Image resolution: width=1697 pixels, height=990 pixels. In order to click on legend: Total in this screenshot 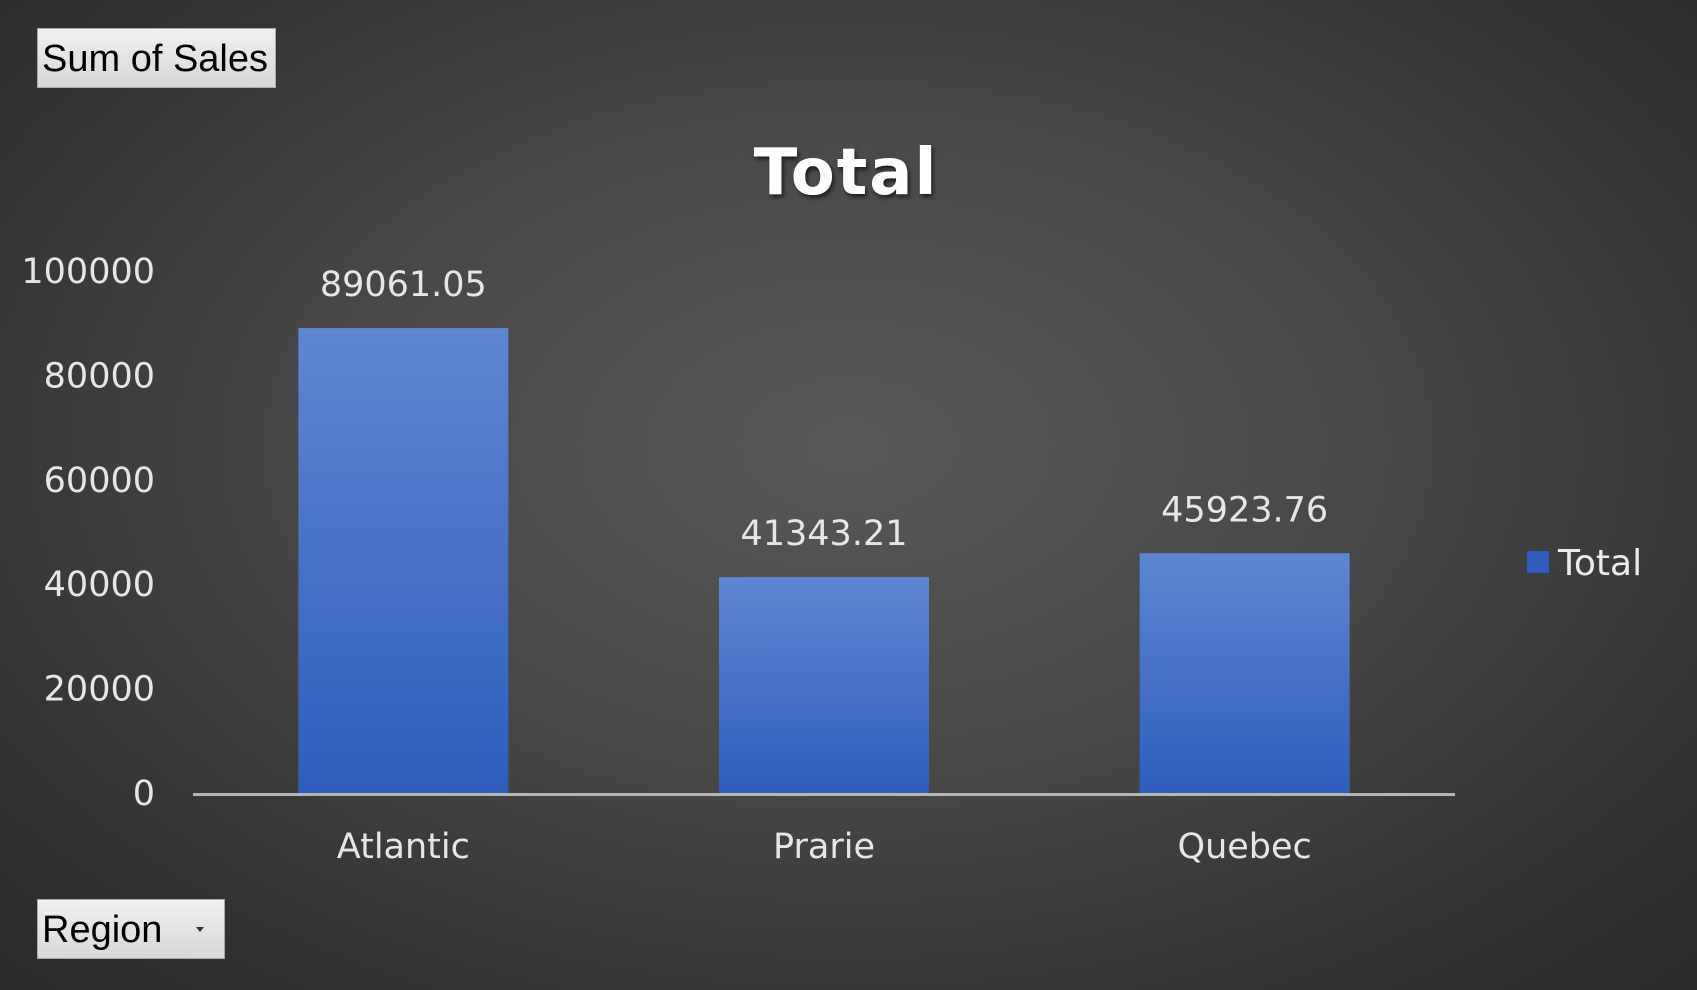, I will do `click(1584, 563)`.